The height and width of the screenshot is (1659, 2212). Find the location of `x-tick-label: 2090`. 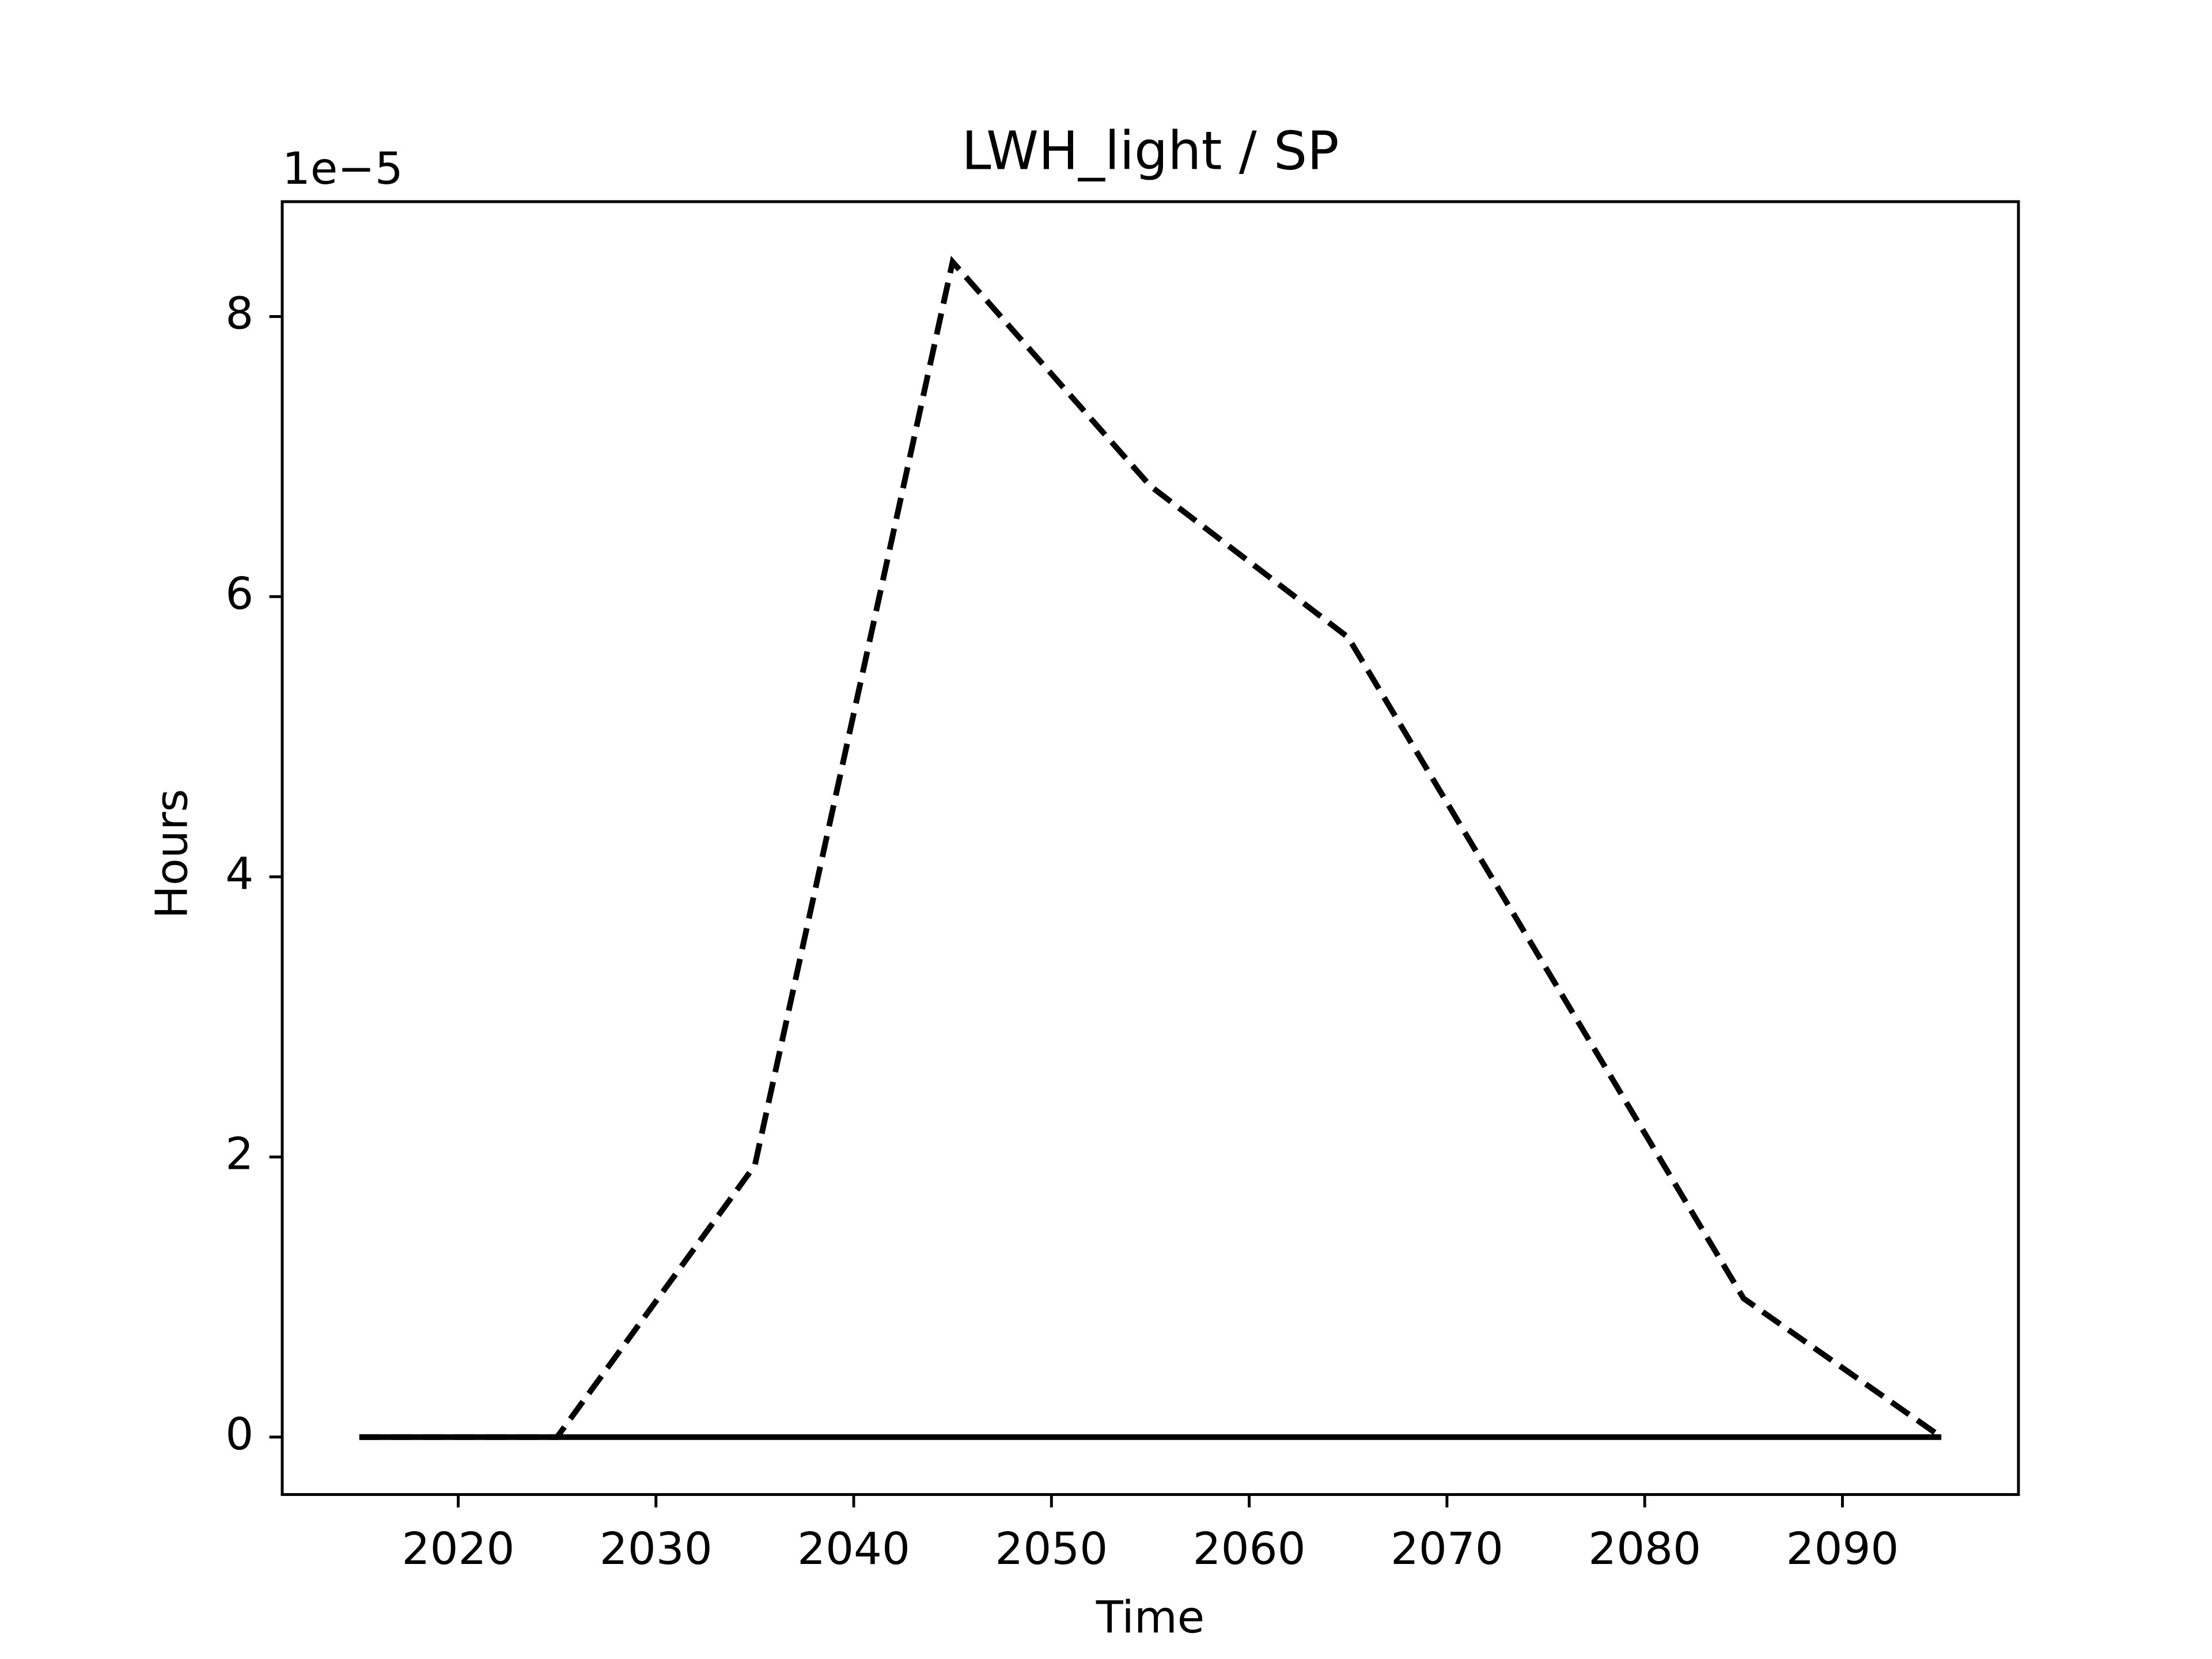

x-tick-label: 2090 is located at coordinates (1842, 1549).